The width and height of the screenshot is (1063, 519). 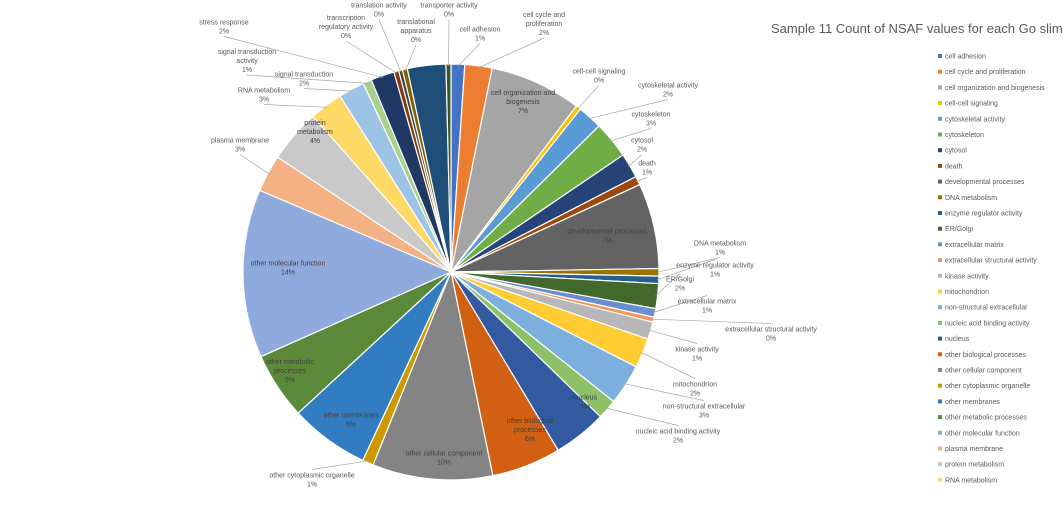 What do you see at coordinates (480, 35) in the screenshot?
I see `data-label-cell-adhesion: cell adhesion 1%` at bounding box center [480, 35].